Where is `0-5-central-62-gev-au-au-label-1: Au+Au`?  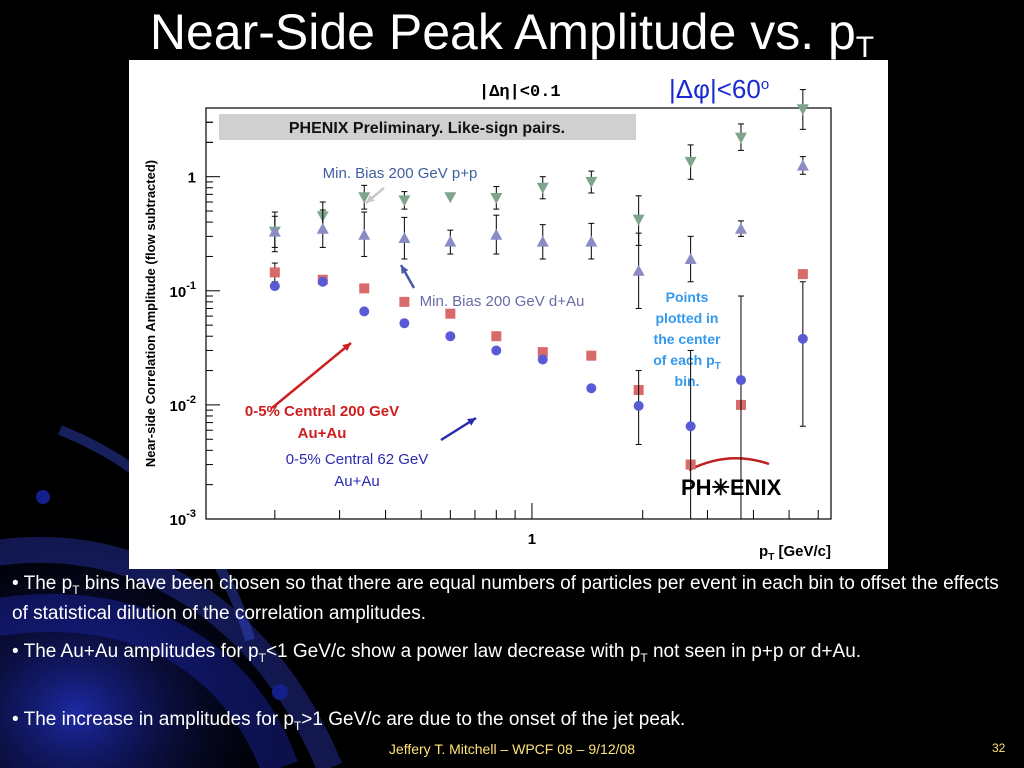 0-5-central-62-gev-au-au-label-1: Au+Au is located at coordinates (356, 481).